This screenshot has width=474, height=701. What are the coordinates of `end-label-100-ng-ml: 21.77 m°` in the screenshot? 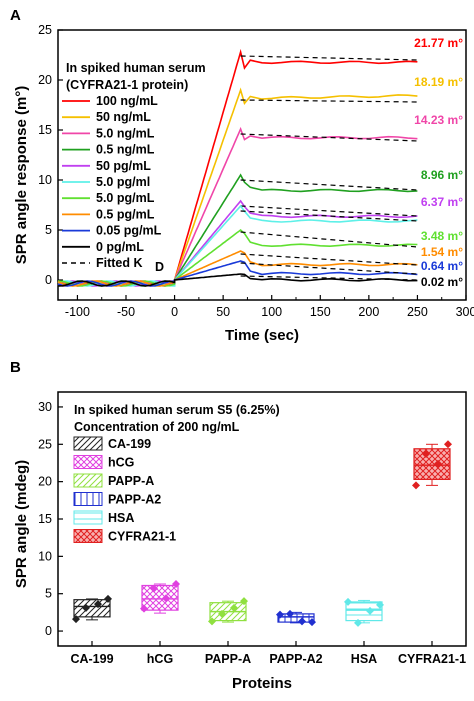 It's located at (438, 43).